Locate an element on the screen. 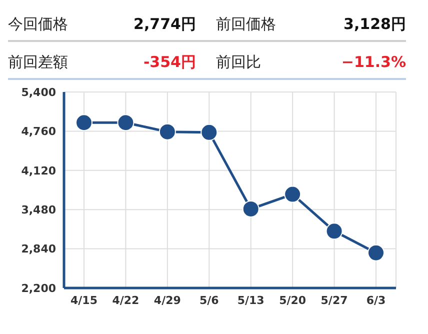 Image resolution: width=428 pixels, height=334 pixels. text: −11.3% is located at coordinates (373, 62).